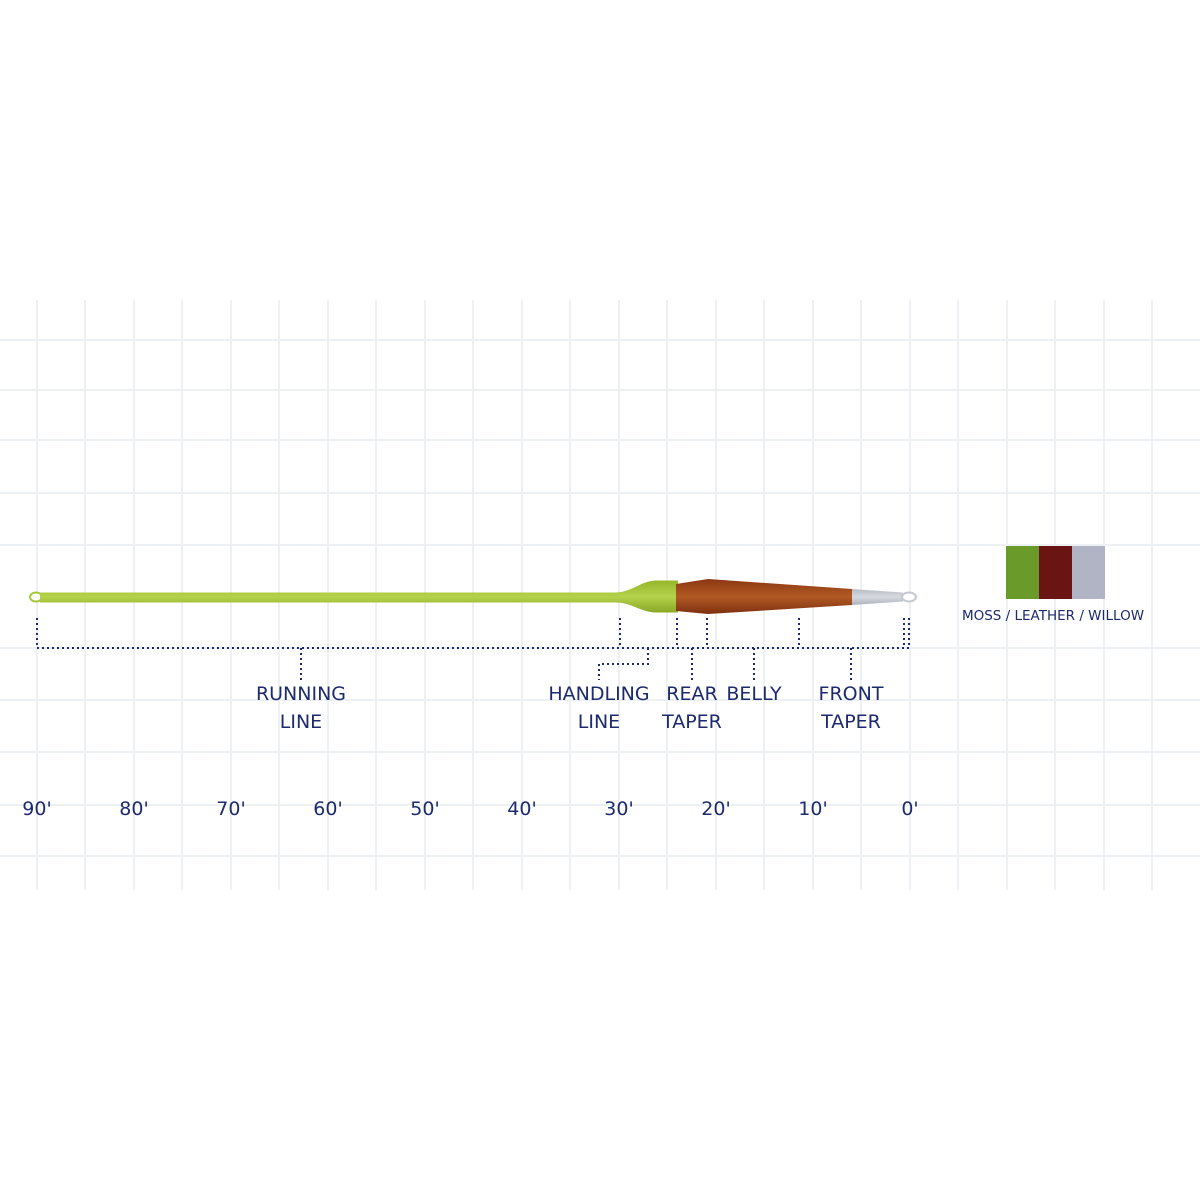 The height and width of the screenshot is (1200, 1200). I want to click on distance-scale: 90' 80' 70' 60' 50' 40' 30' 20' 10' 0', so click(470, 809).